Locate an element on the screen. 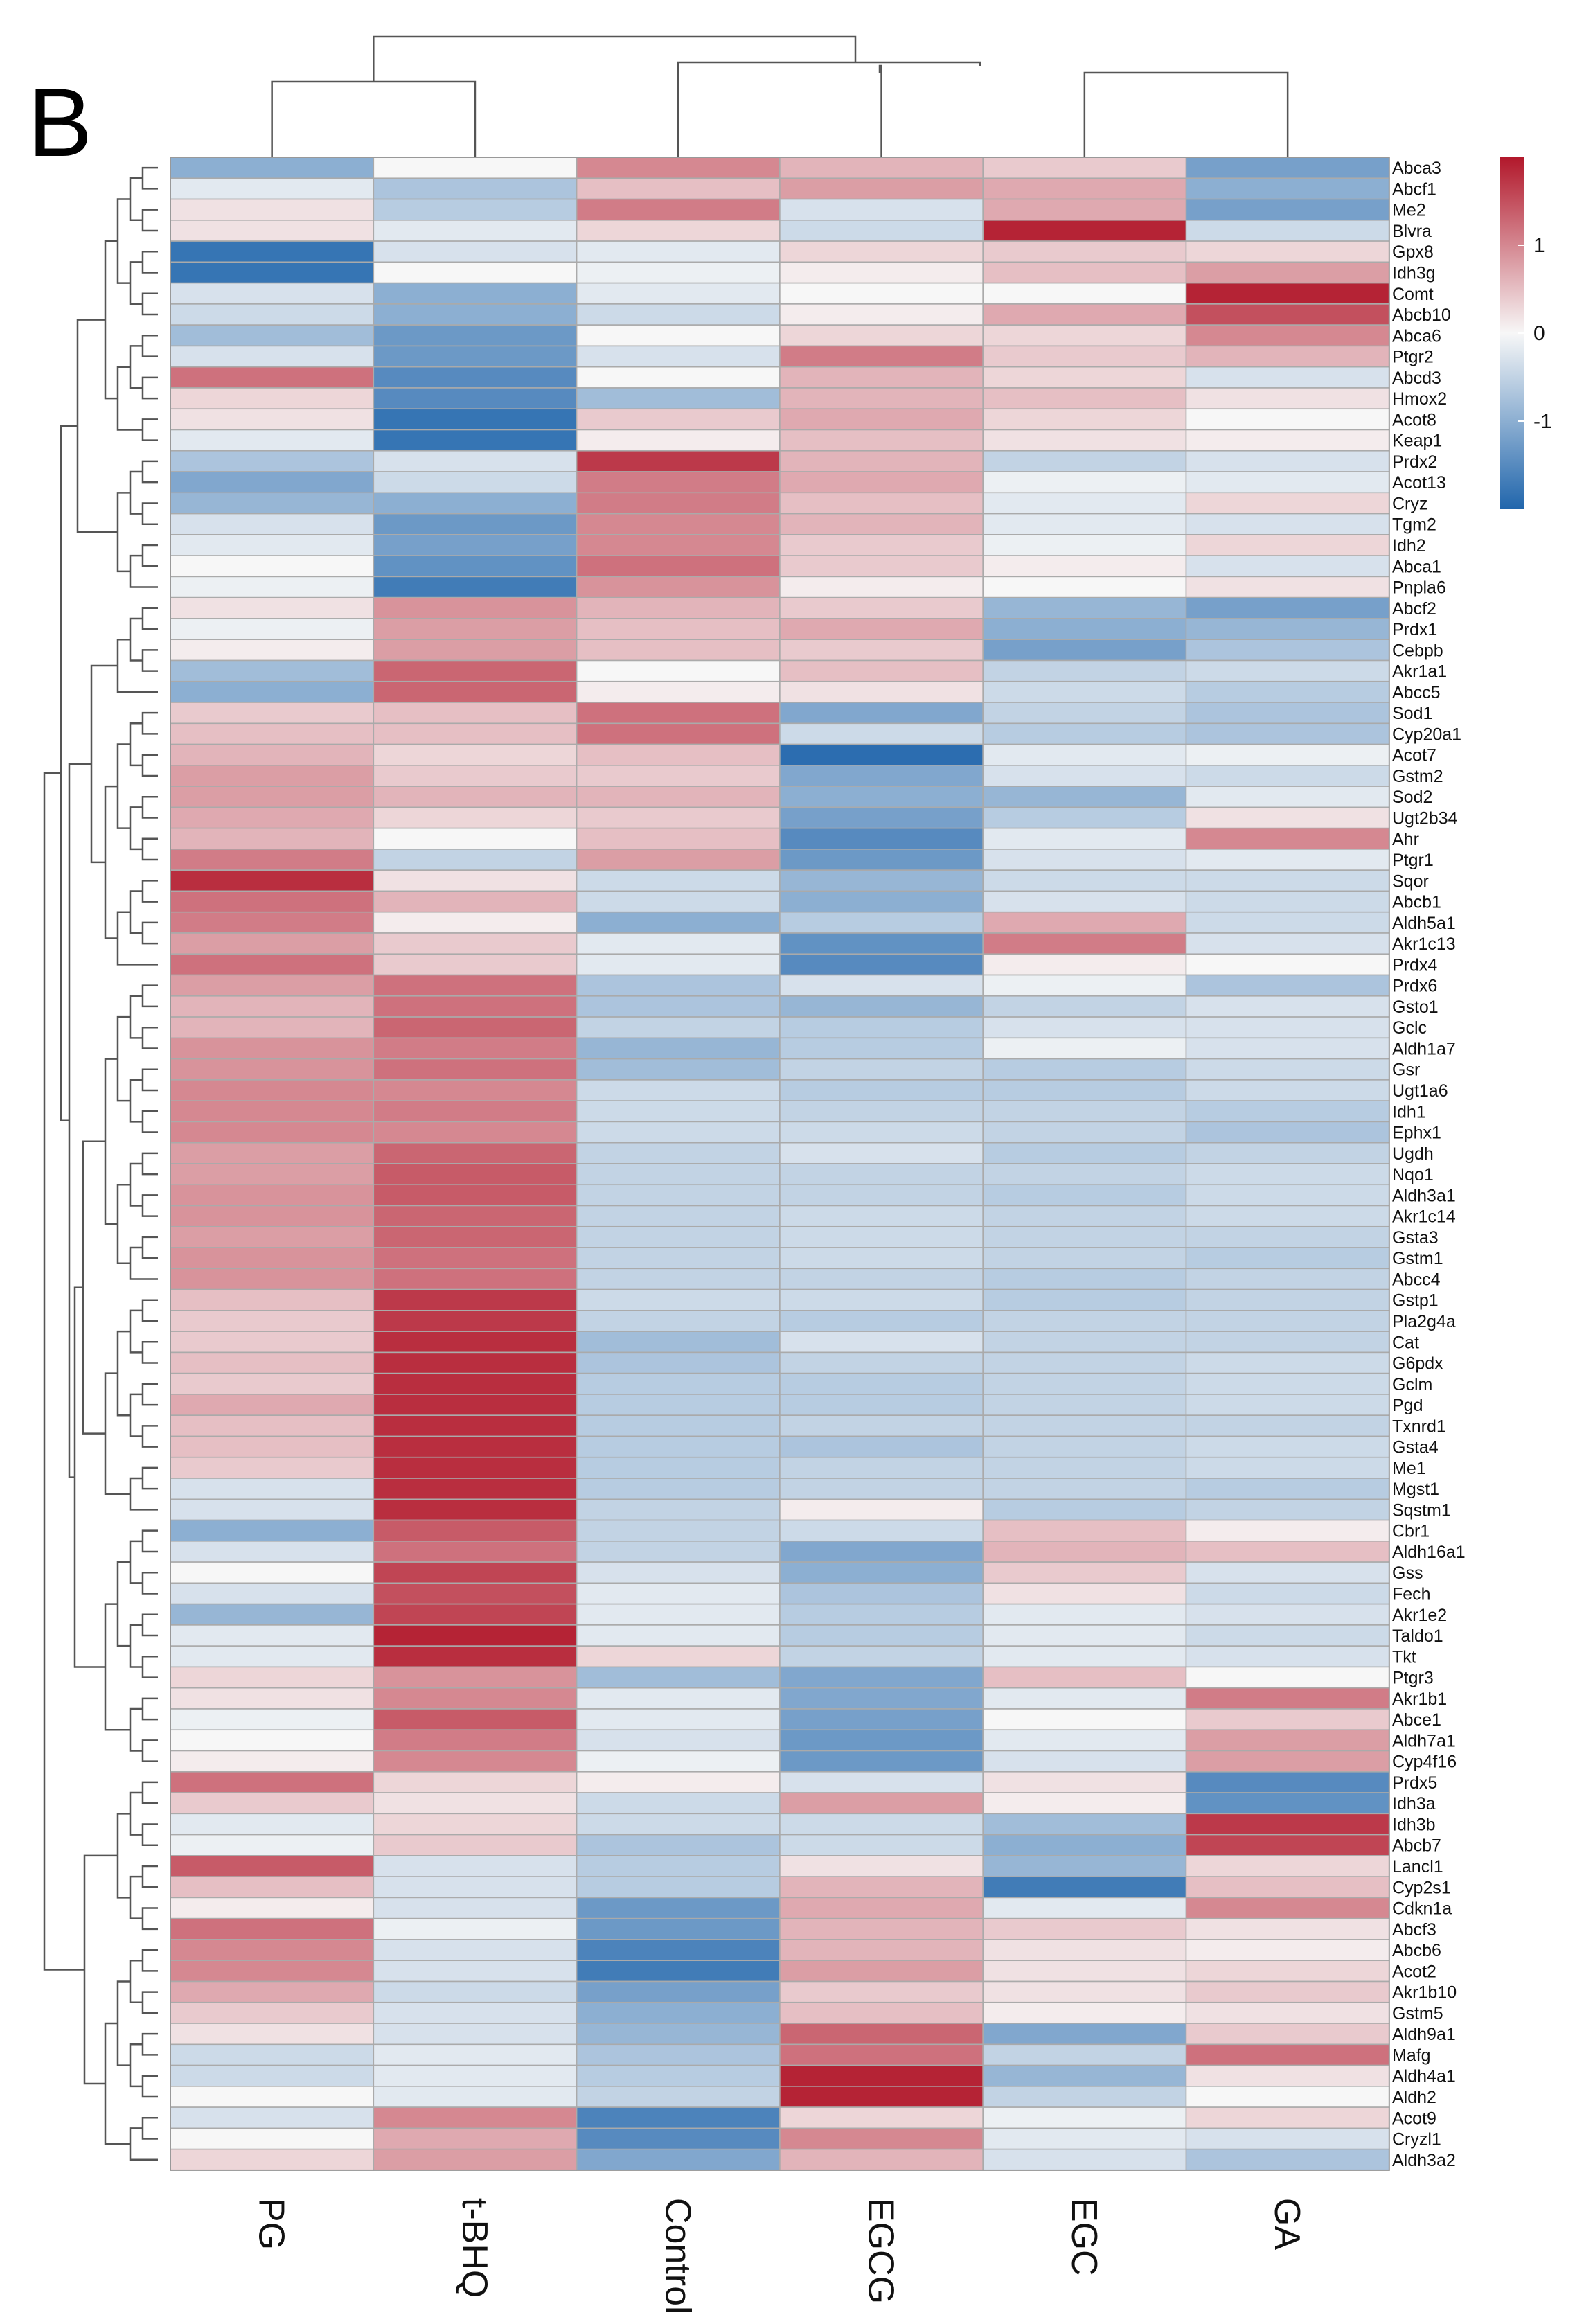 The image size is (1575, 2324). cell-akr1c14-control is located at coordinates (679, 1216).